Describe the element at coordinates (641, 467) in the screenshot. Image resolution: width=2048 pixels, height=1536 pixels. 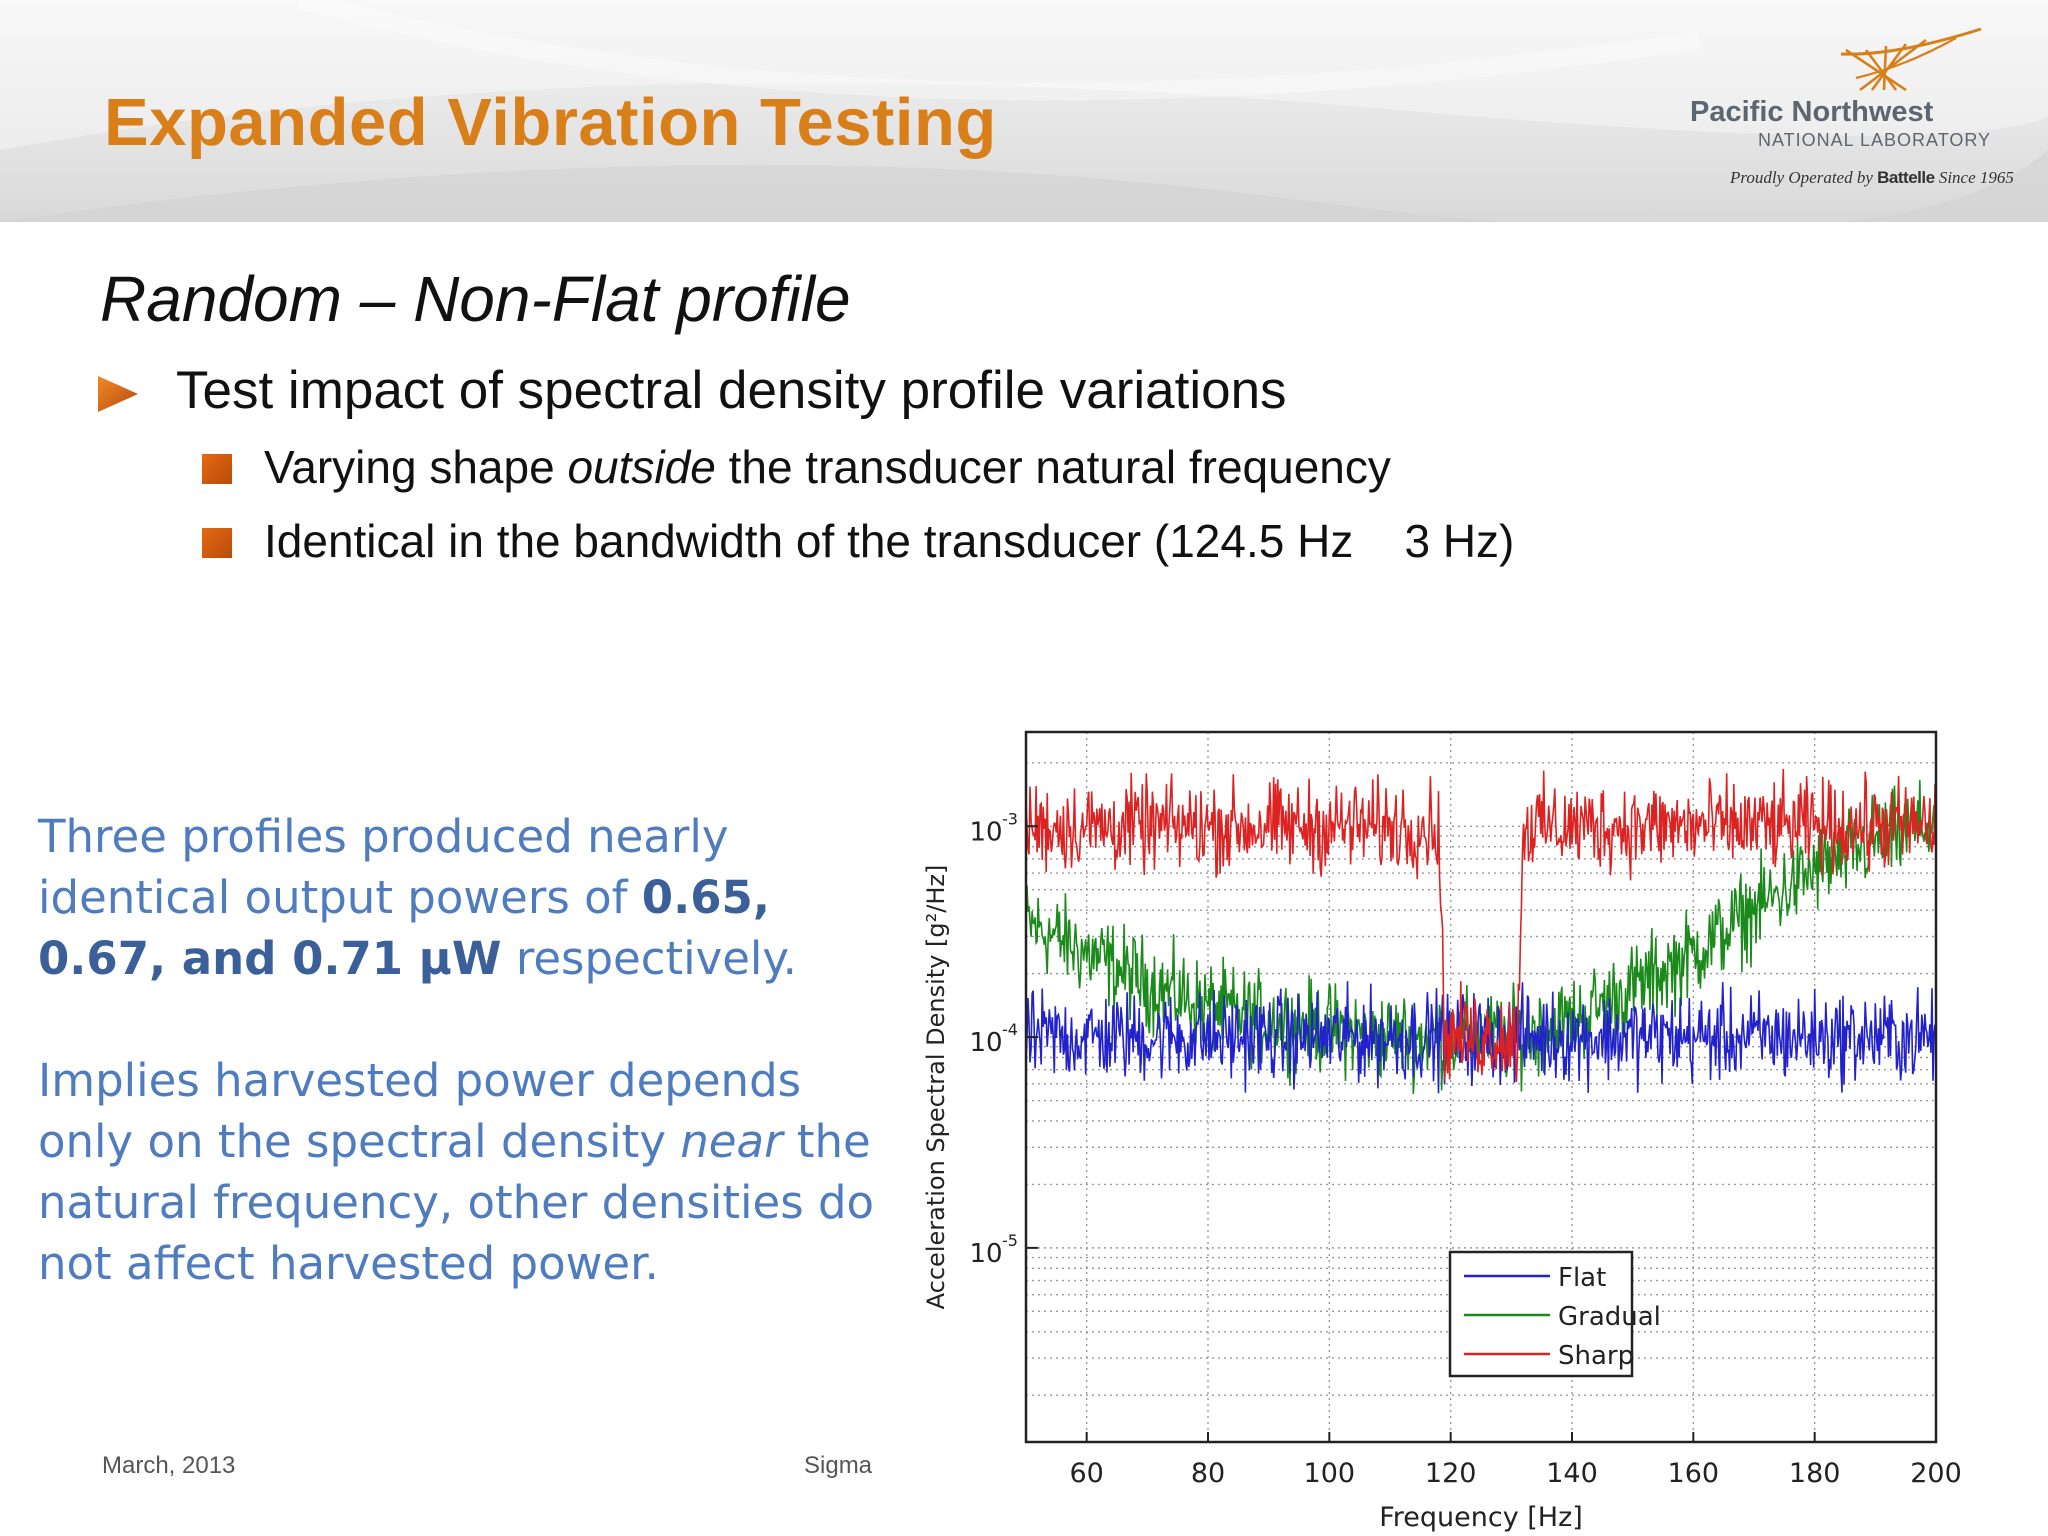
I see `sub1-emphasis: outside` at that location.